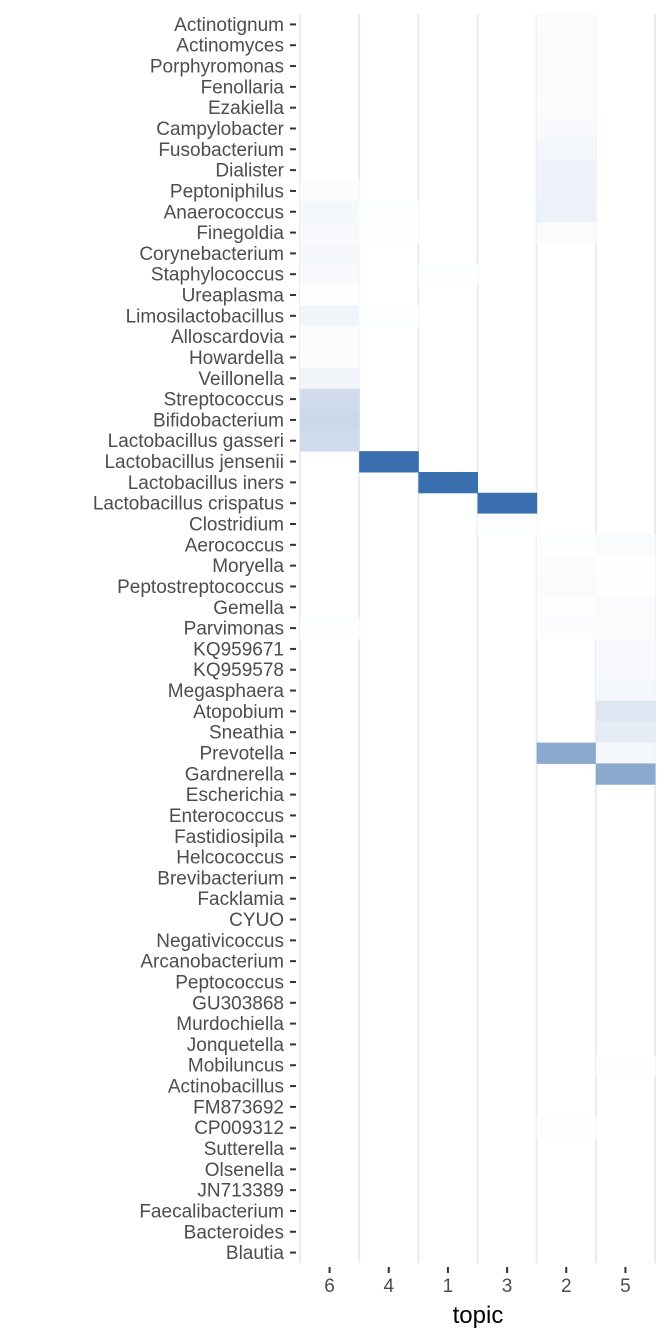 The width and height of the screenshot is (672, 1344). I want to click on y-tick-label: Dialister, so click(249, 171).